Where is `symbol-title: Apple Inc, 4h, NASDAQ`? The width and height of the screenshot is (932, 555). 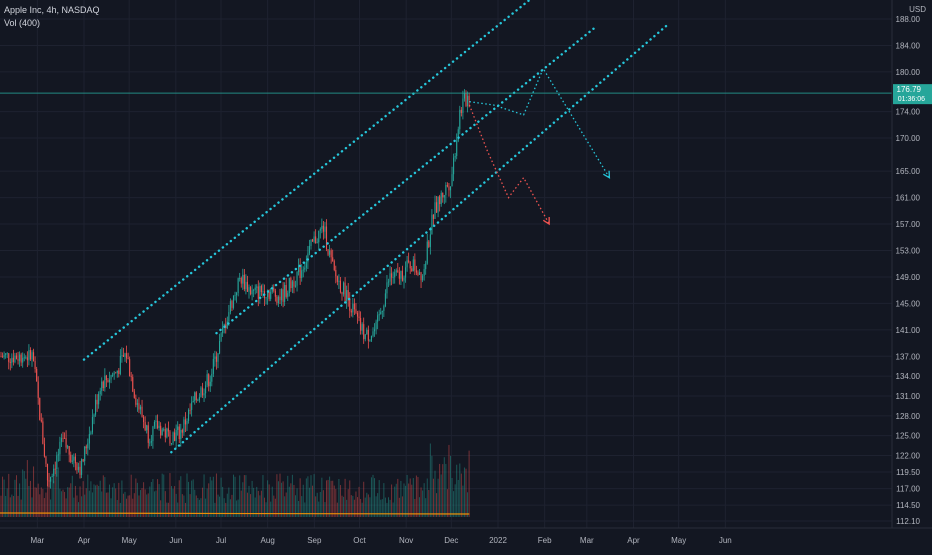 symbol-title: Apple Inc, 4h, NASDAQ is located at coordinates (52, 10).